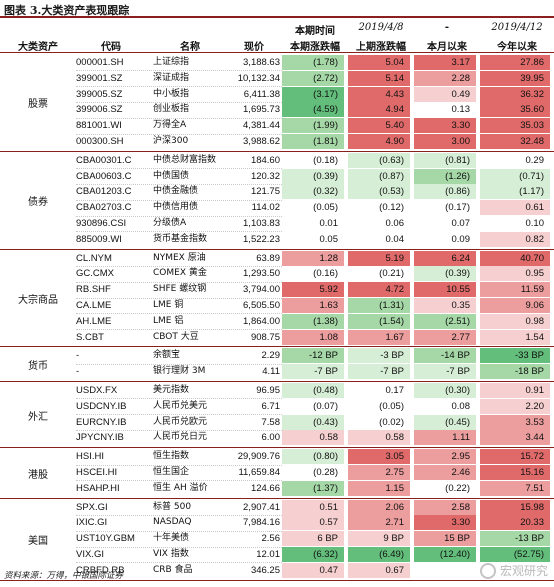 The image size is (554, 587). I want to click on asset-code: CBA02703.C, so click(104, 208).